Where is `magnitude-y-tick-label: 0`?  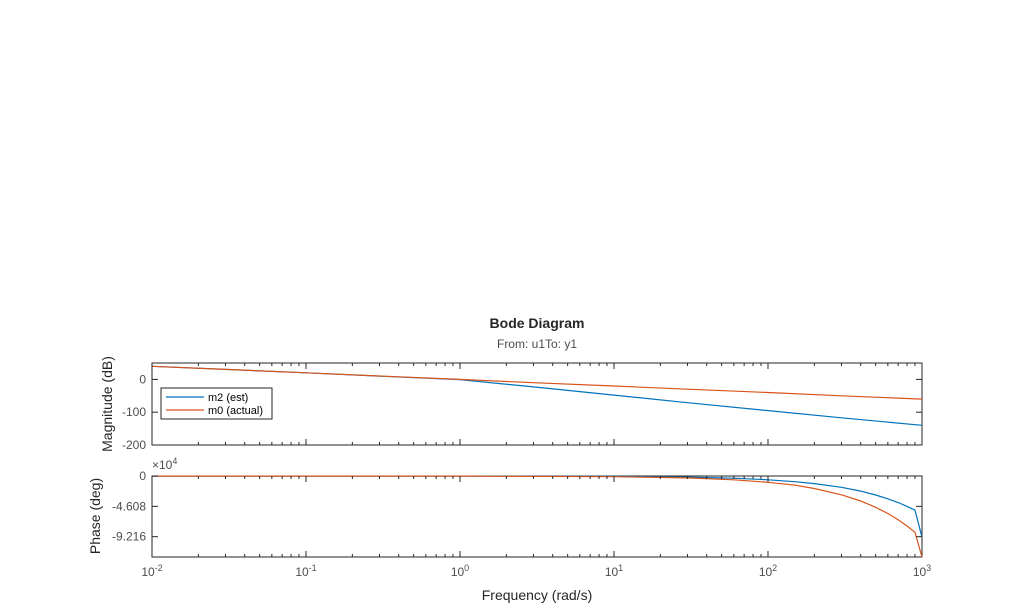 magnitude-y-tick-label: 0 is located at coordinates (142, 379).